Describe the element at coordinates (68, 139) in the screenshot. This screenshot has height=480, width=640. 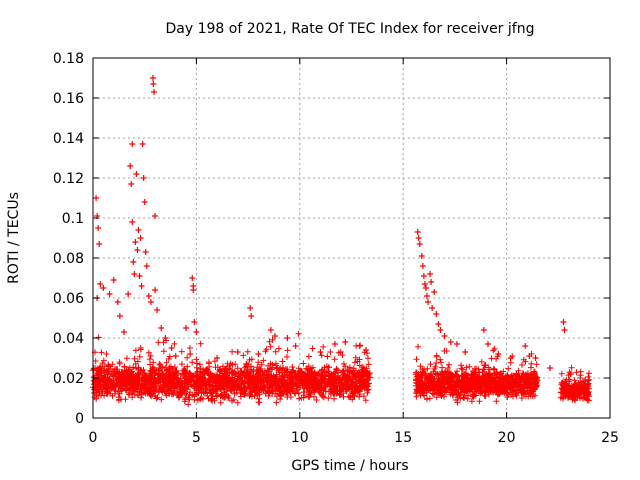
I see `y-tick-label: 0.14` at that location.